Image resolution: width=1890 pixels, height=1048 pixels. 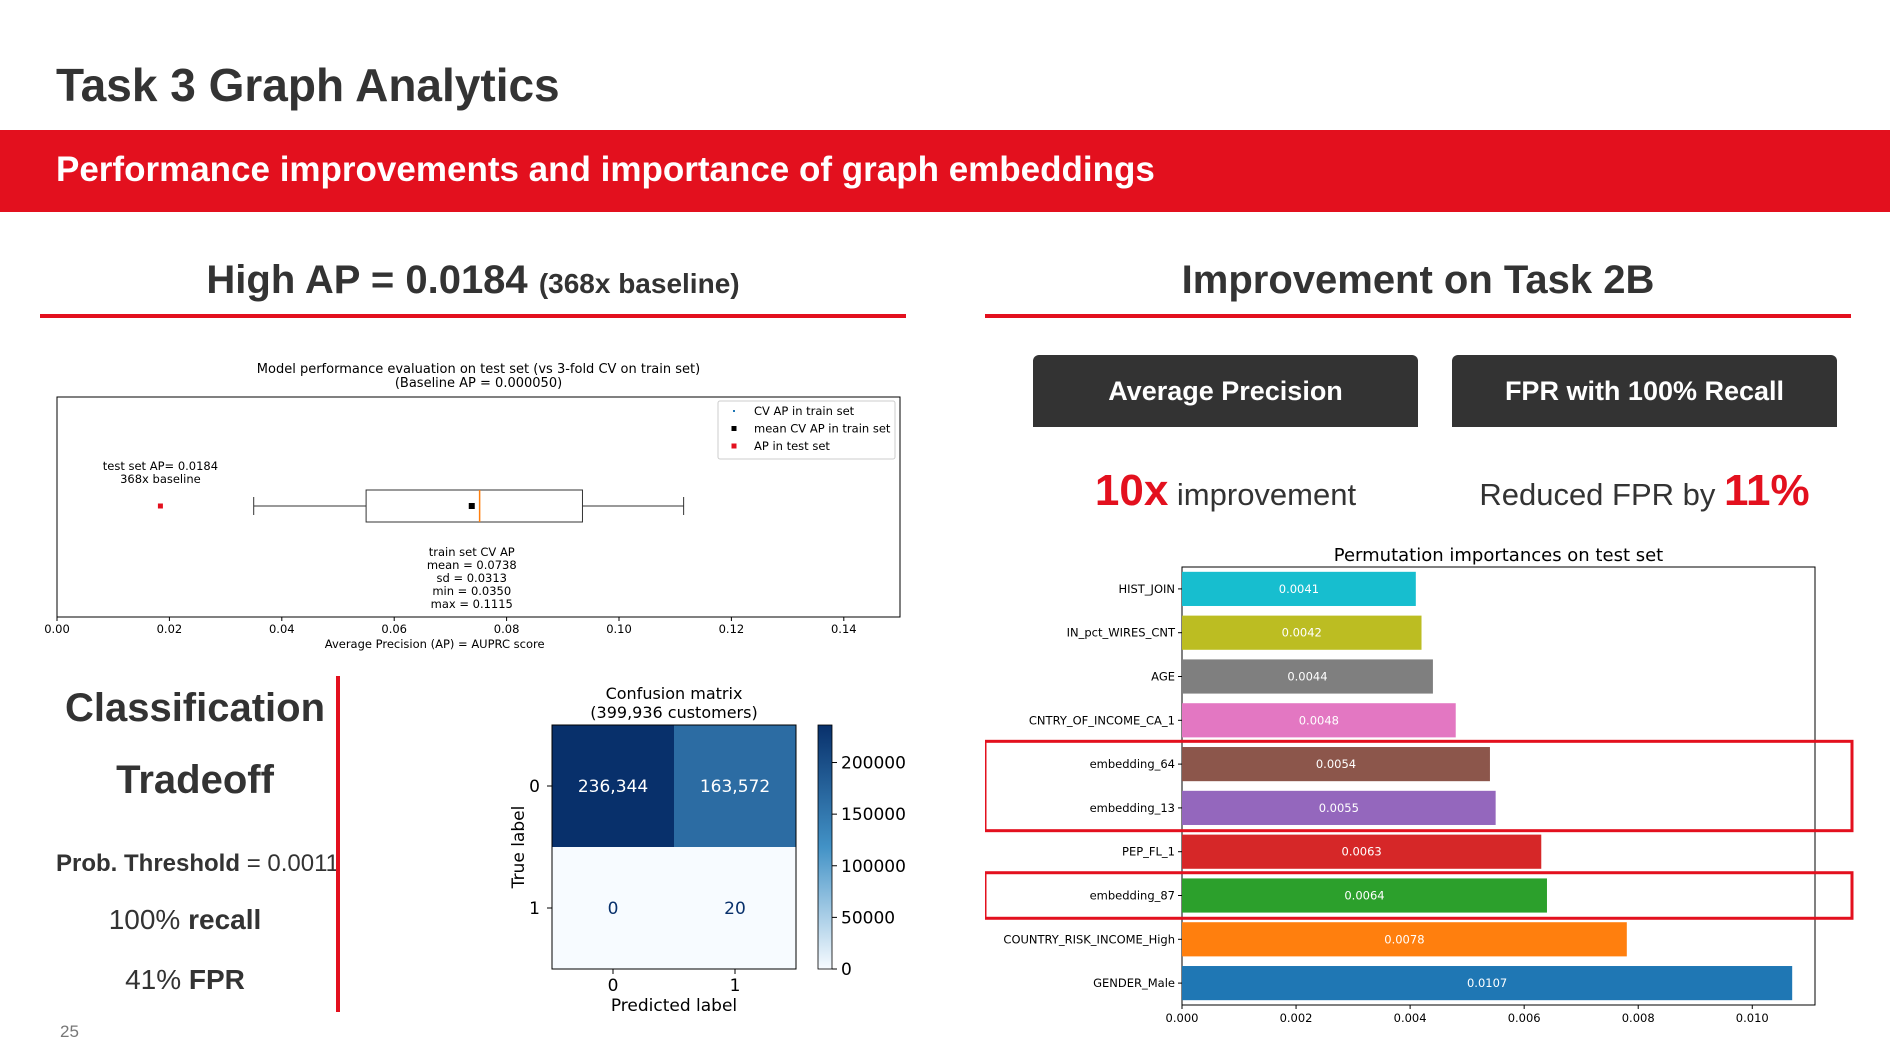 I want to click on legend-entry: mean CV AP in train set, so click(x=822, y=429).